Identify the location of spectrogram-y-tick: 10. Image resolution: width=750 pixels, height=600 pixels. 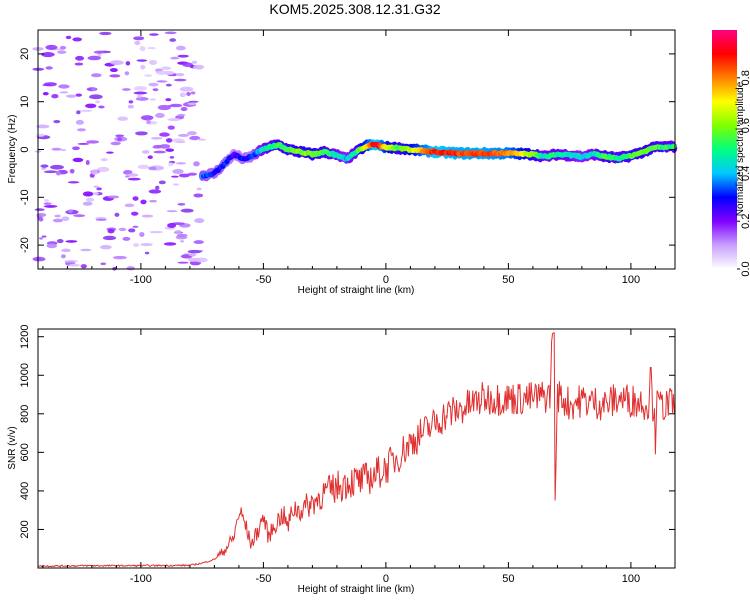
(347, 102).